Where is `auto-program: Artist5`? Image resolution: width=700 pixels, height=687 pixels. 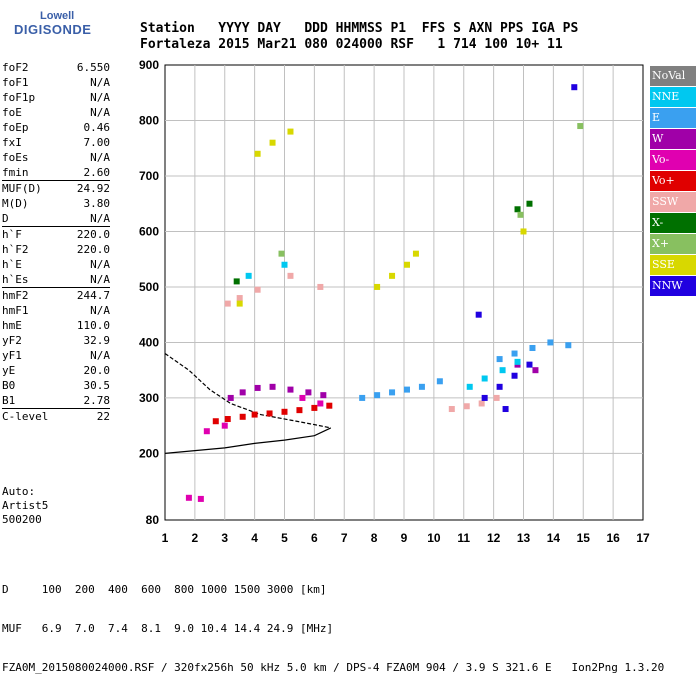 auto-program: Artist5 is located at coordinates (25, 505).